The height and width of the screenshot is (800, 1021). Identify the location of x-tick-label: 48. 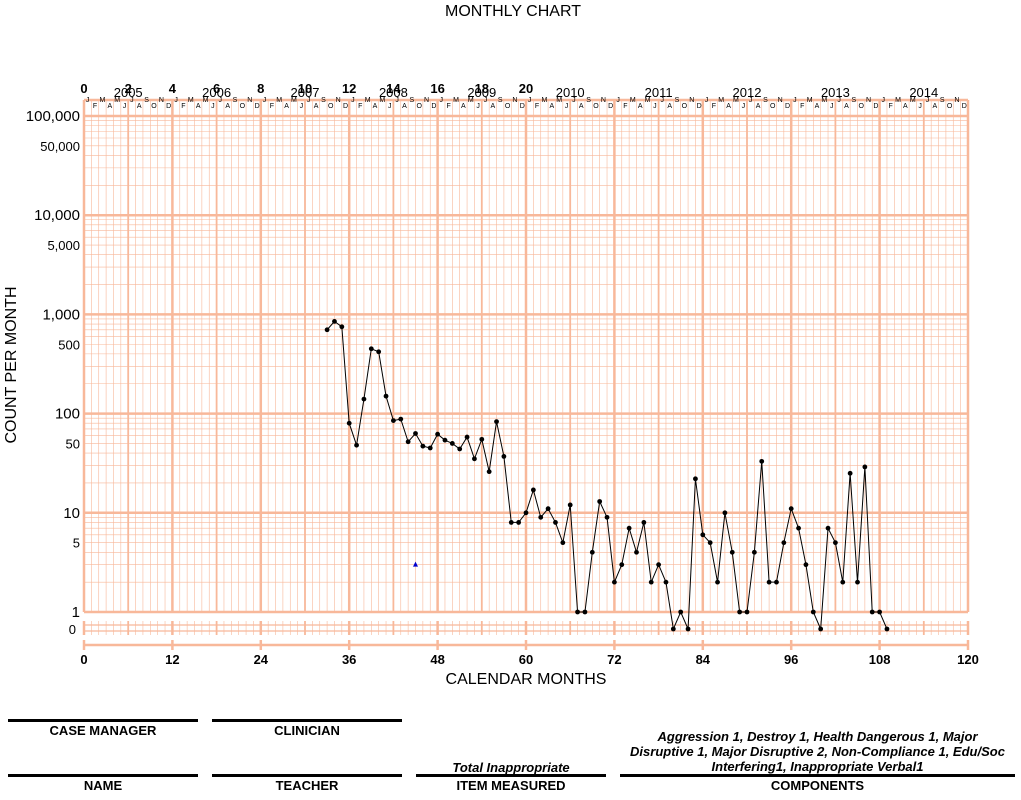
(437, 659).